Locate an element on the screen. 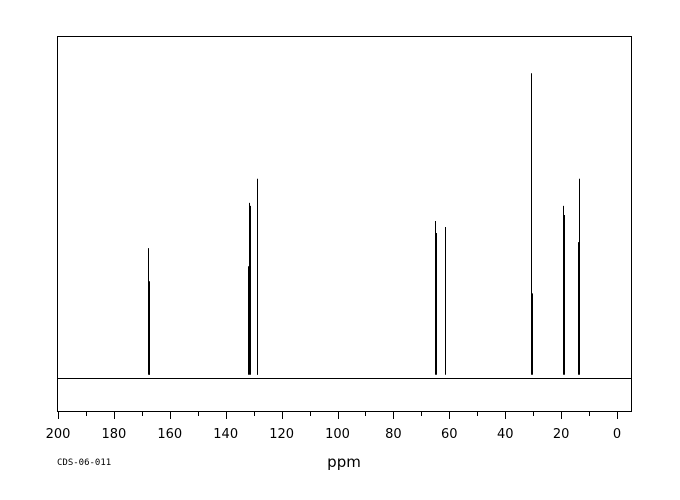 This screenshot has width=680, height=500. tick-label-40: 40 is located at coordinates (505, 434).